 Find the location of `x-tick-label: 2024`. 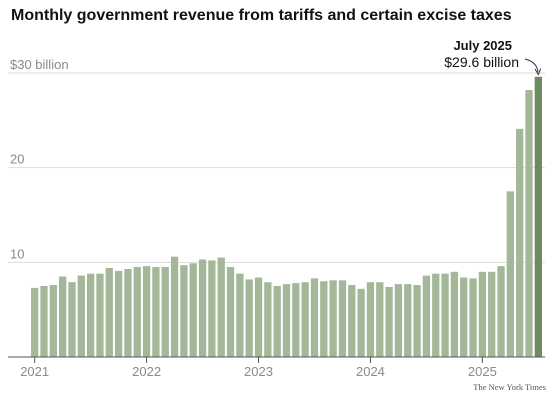

x-tick-label: 2024 is located at coordinates (370, 371).